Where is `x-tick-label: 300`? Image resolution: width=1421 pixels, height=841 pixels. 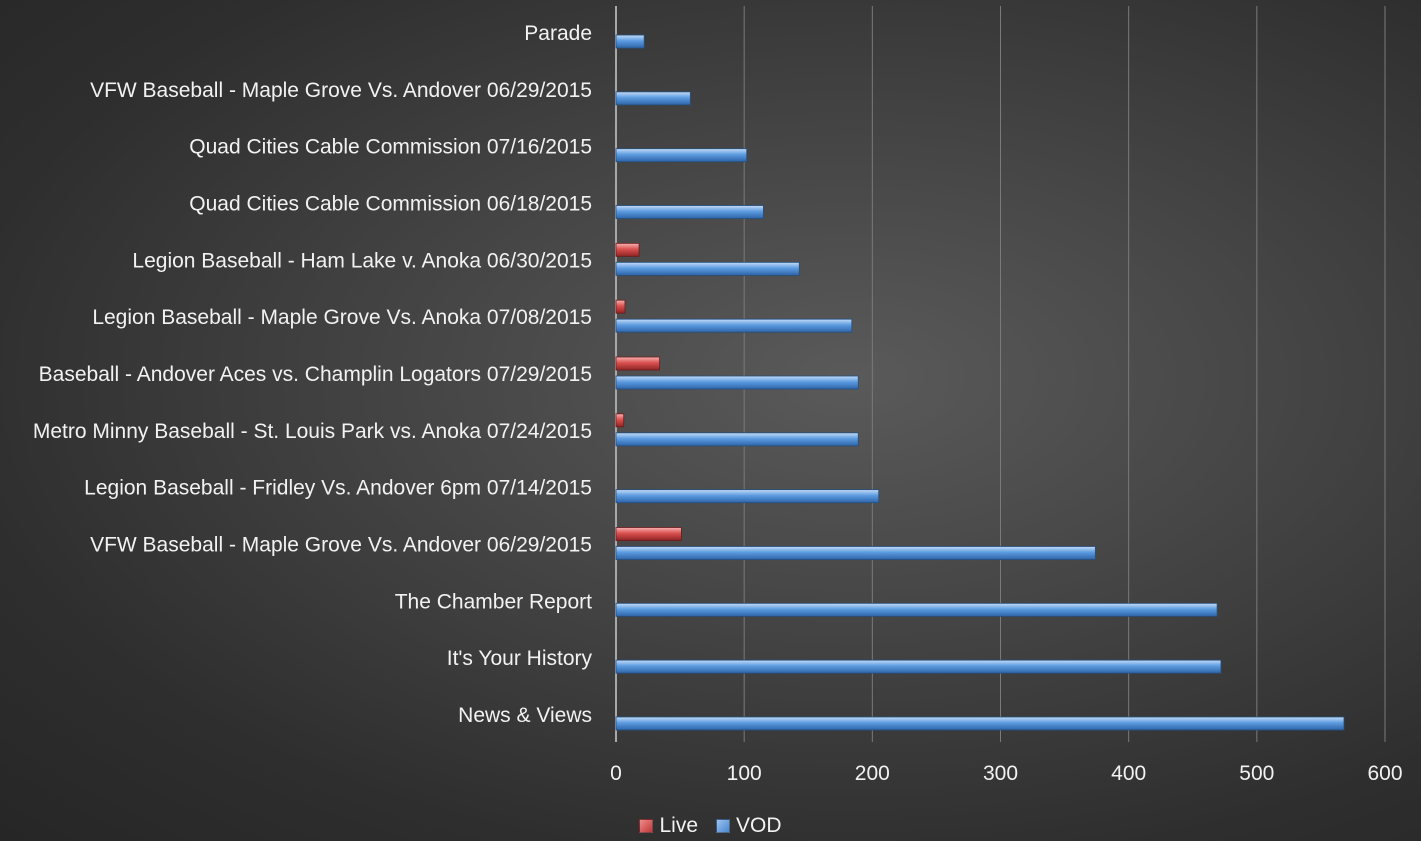 x-tick-label: 300 is located at coordinates (1000, 773).